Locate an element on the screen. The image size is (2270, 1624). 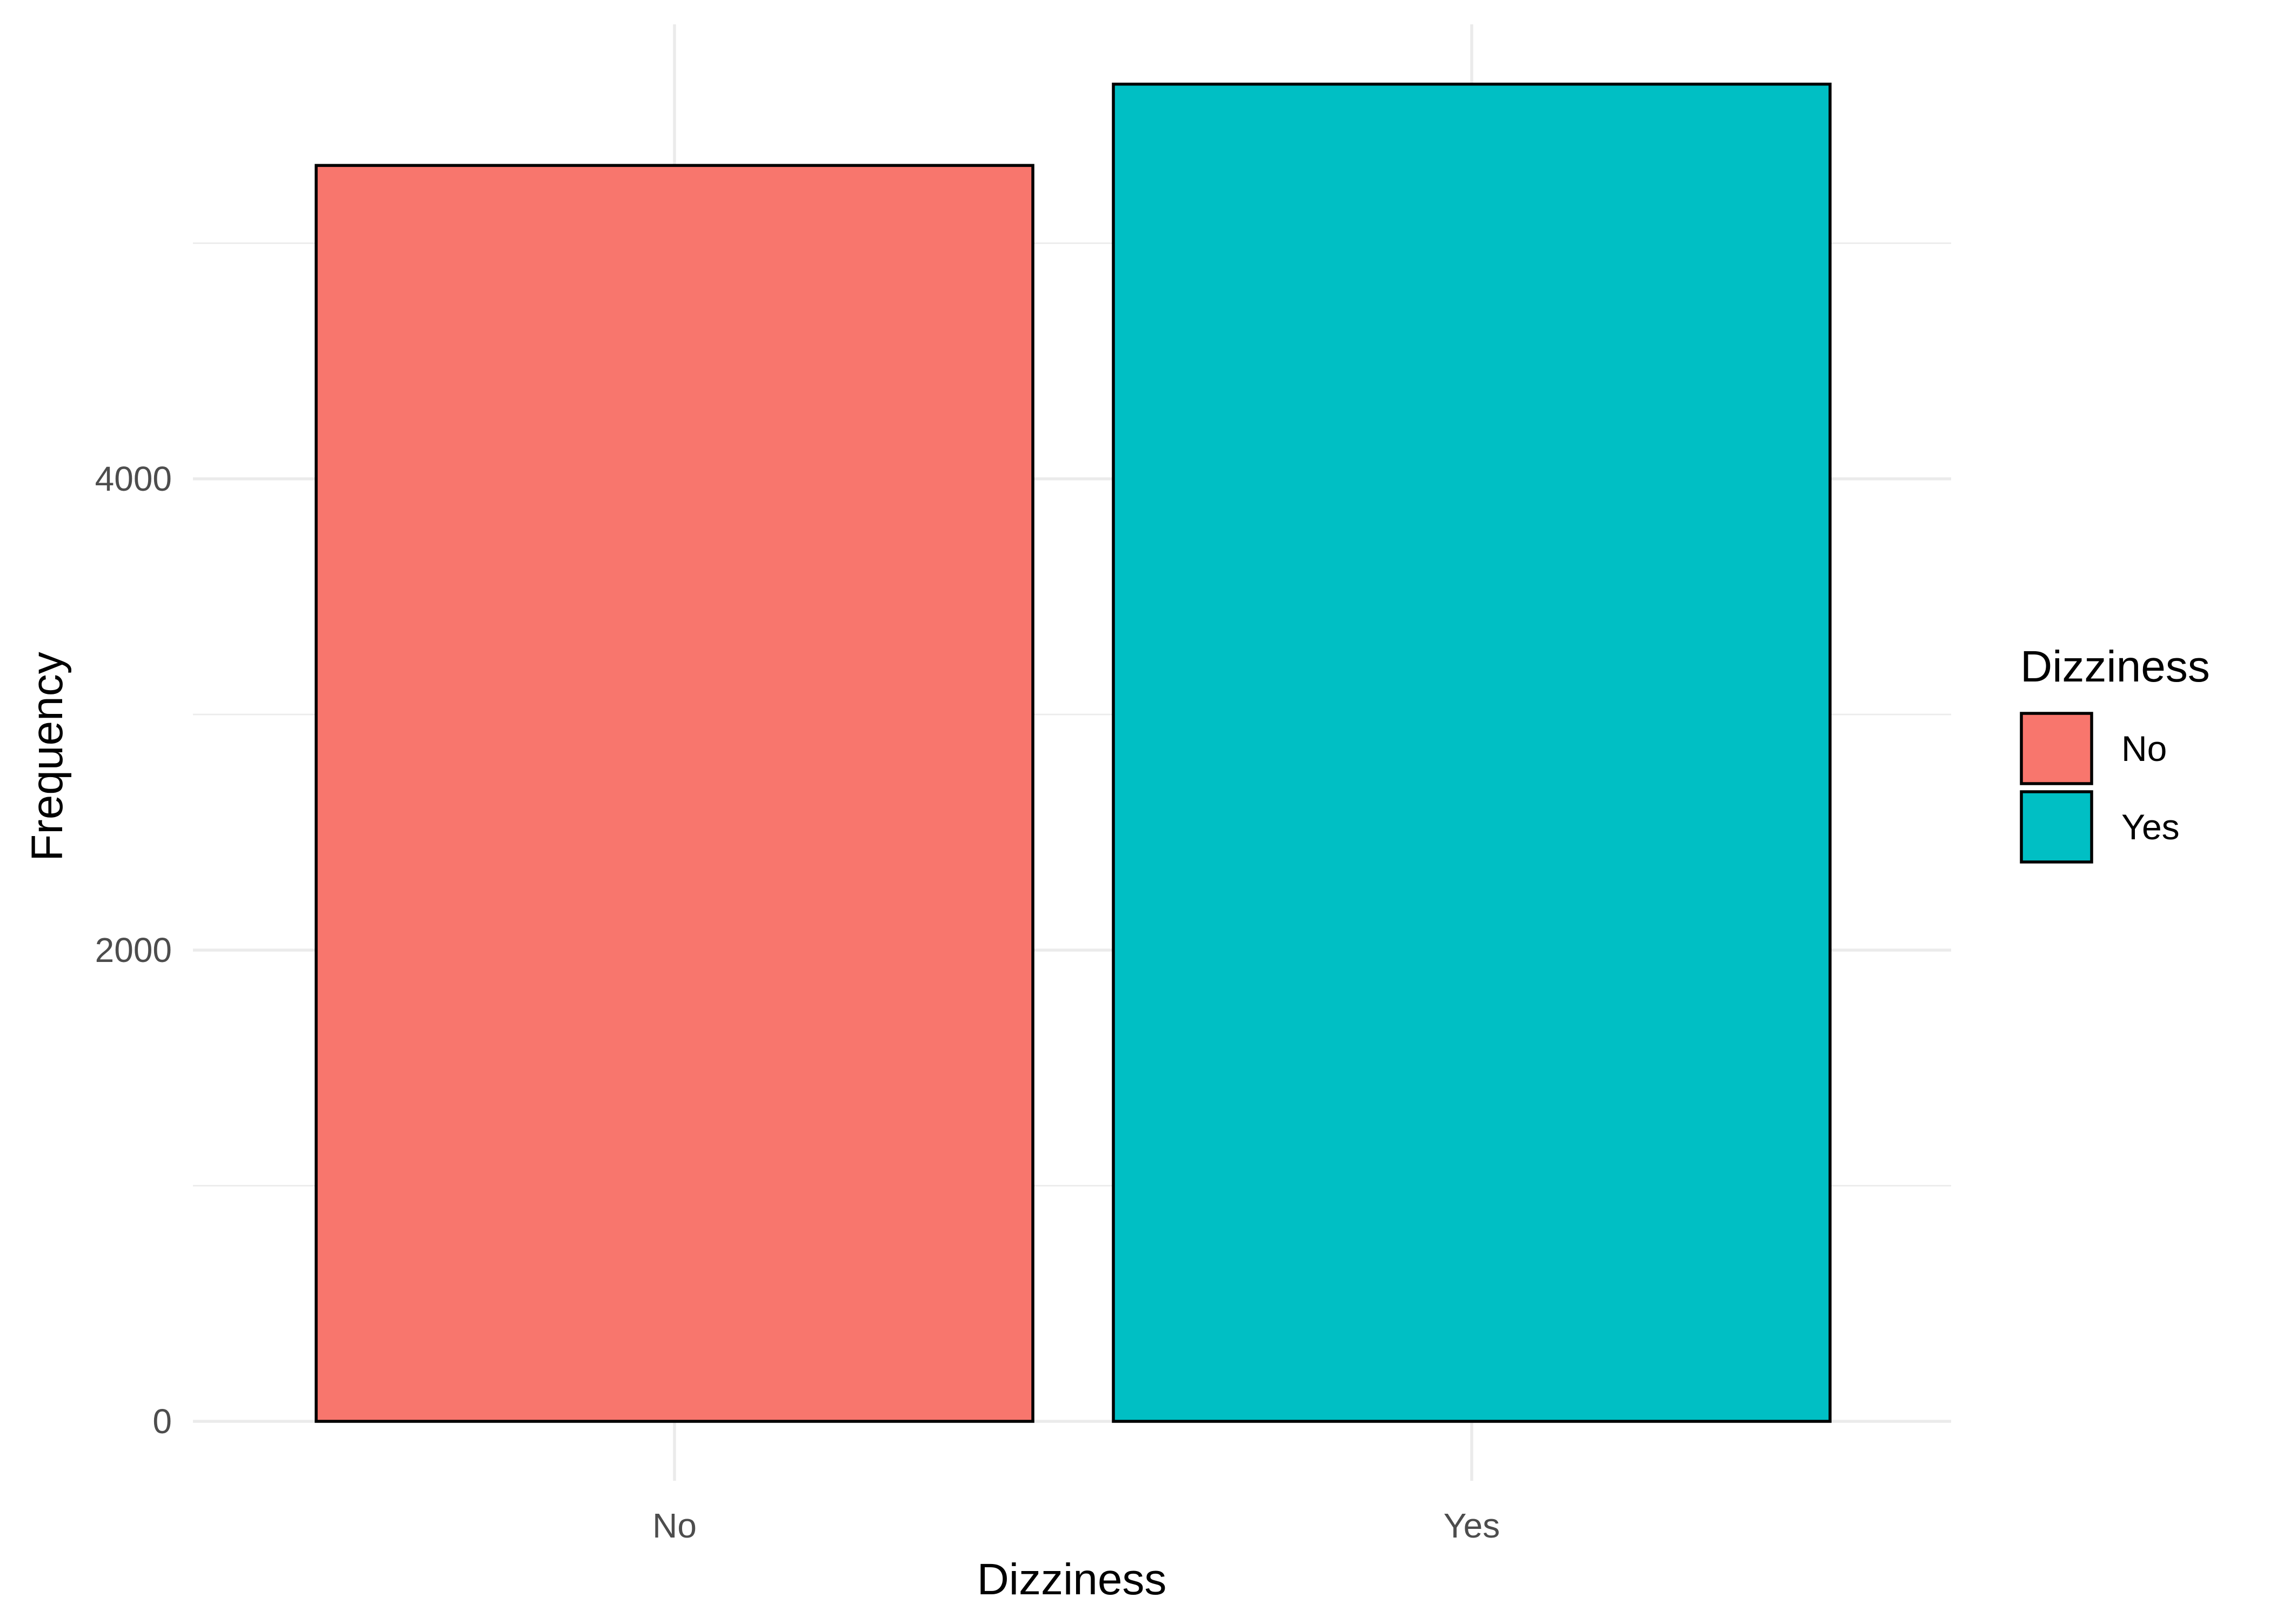
legend-entries: No Yes is located at coordinates (2100, 788).